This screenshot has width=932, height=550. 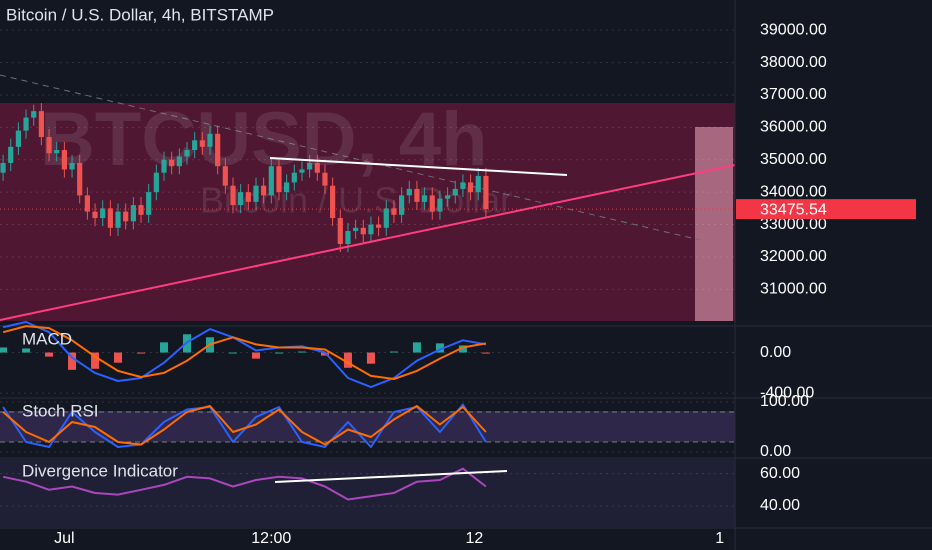 I want to click on x-tick-label: 12, so click(x=475, y=538).